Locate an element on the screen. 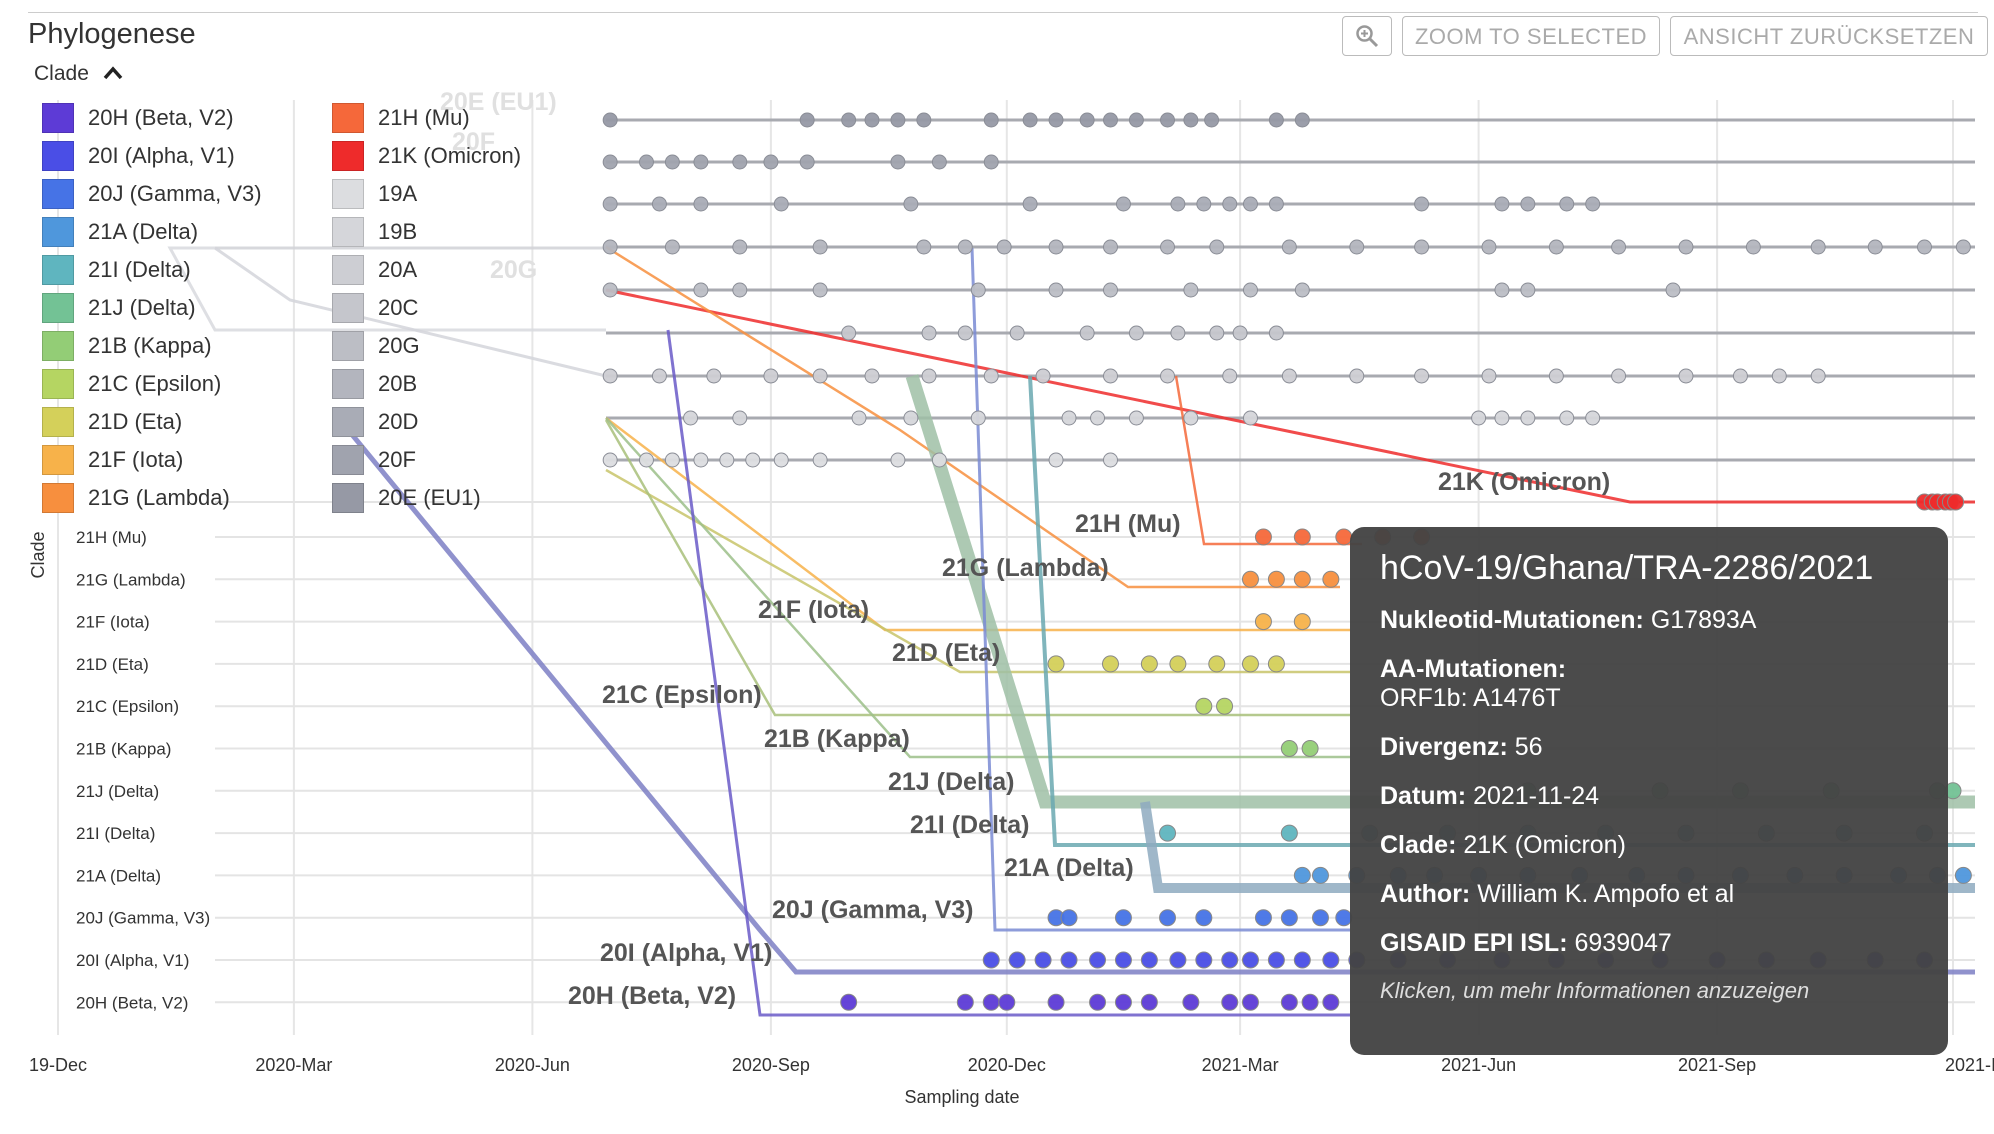  tip-21c-epsilon is located at coordinates (1225, 706).